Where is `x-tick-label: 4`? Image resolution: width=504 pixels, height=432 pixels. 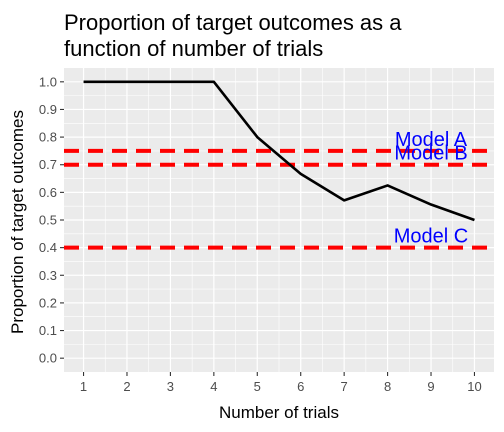 x-tick-label: 4 is located at coordinates (213, 386).